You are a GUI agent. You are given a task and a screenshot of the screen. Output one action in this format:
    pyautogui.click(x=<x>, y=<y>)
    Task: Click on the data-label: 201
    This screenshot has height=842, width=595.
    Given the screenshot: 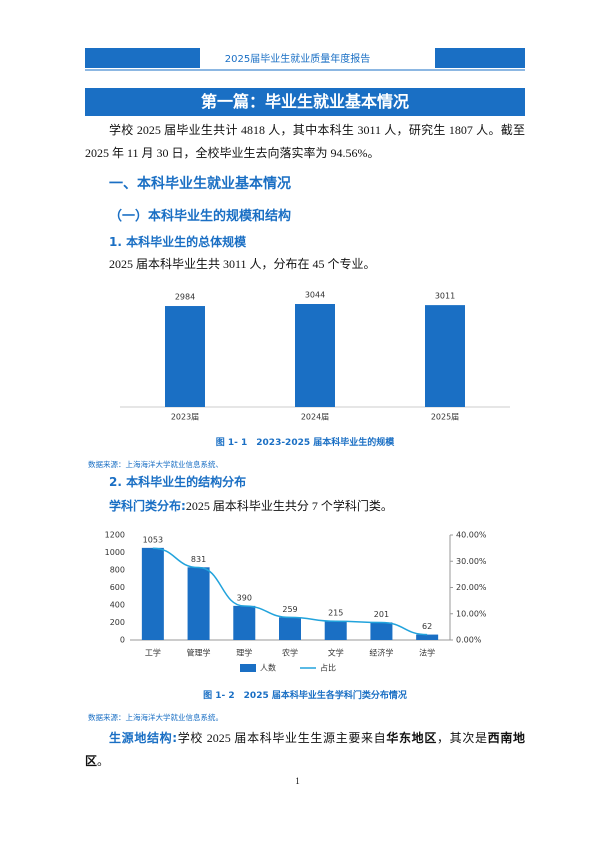 What is the action you would take?
    pyautogui.click(x=381, y=614)
    